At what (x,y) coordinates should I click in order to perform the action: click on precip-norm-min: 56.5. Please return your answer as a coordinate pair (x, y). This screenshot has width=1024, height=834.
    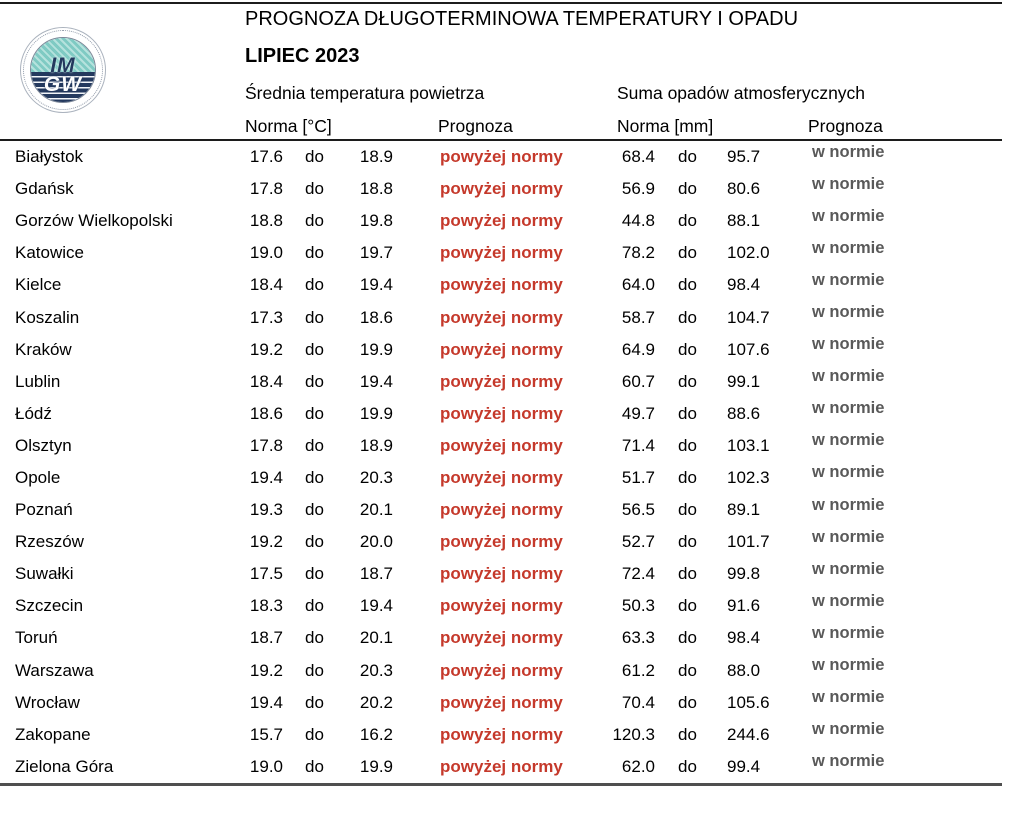
    Looking at the image, I should click on (638, 510).